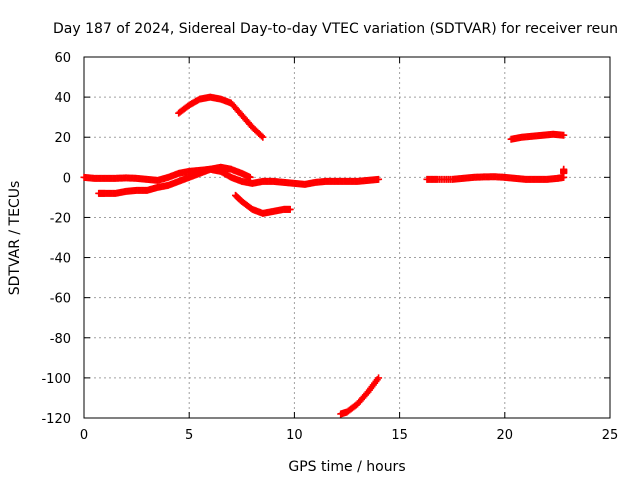 This screenshot has width=640, height=480. I want to click on x-tick-label: 5, so click(189, 435).